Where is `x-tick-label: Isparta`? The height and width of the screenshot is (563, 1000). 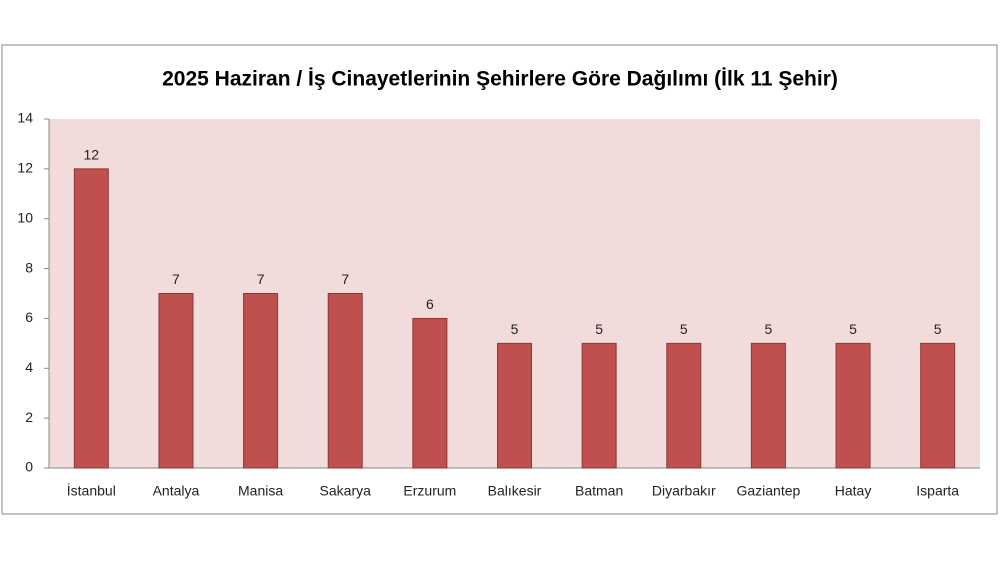 x-tick-label: Isparta is located at coordinates (937, 491).